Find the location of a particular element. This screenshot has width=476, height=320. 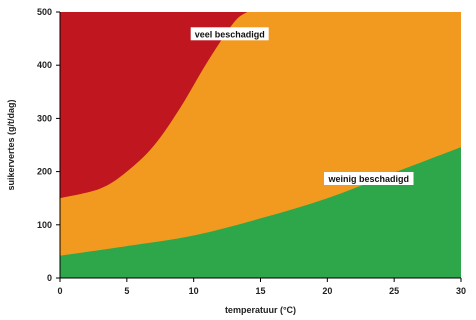

x-axis-title: temperatuur (°C) is located at coordinates (260, 310).